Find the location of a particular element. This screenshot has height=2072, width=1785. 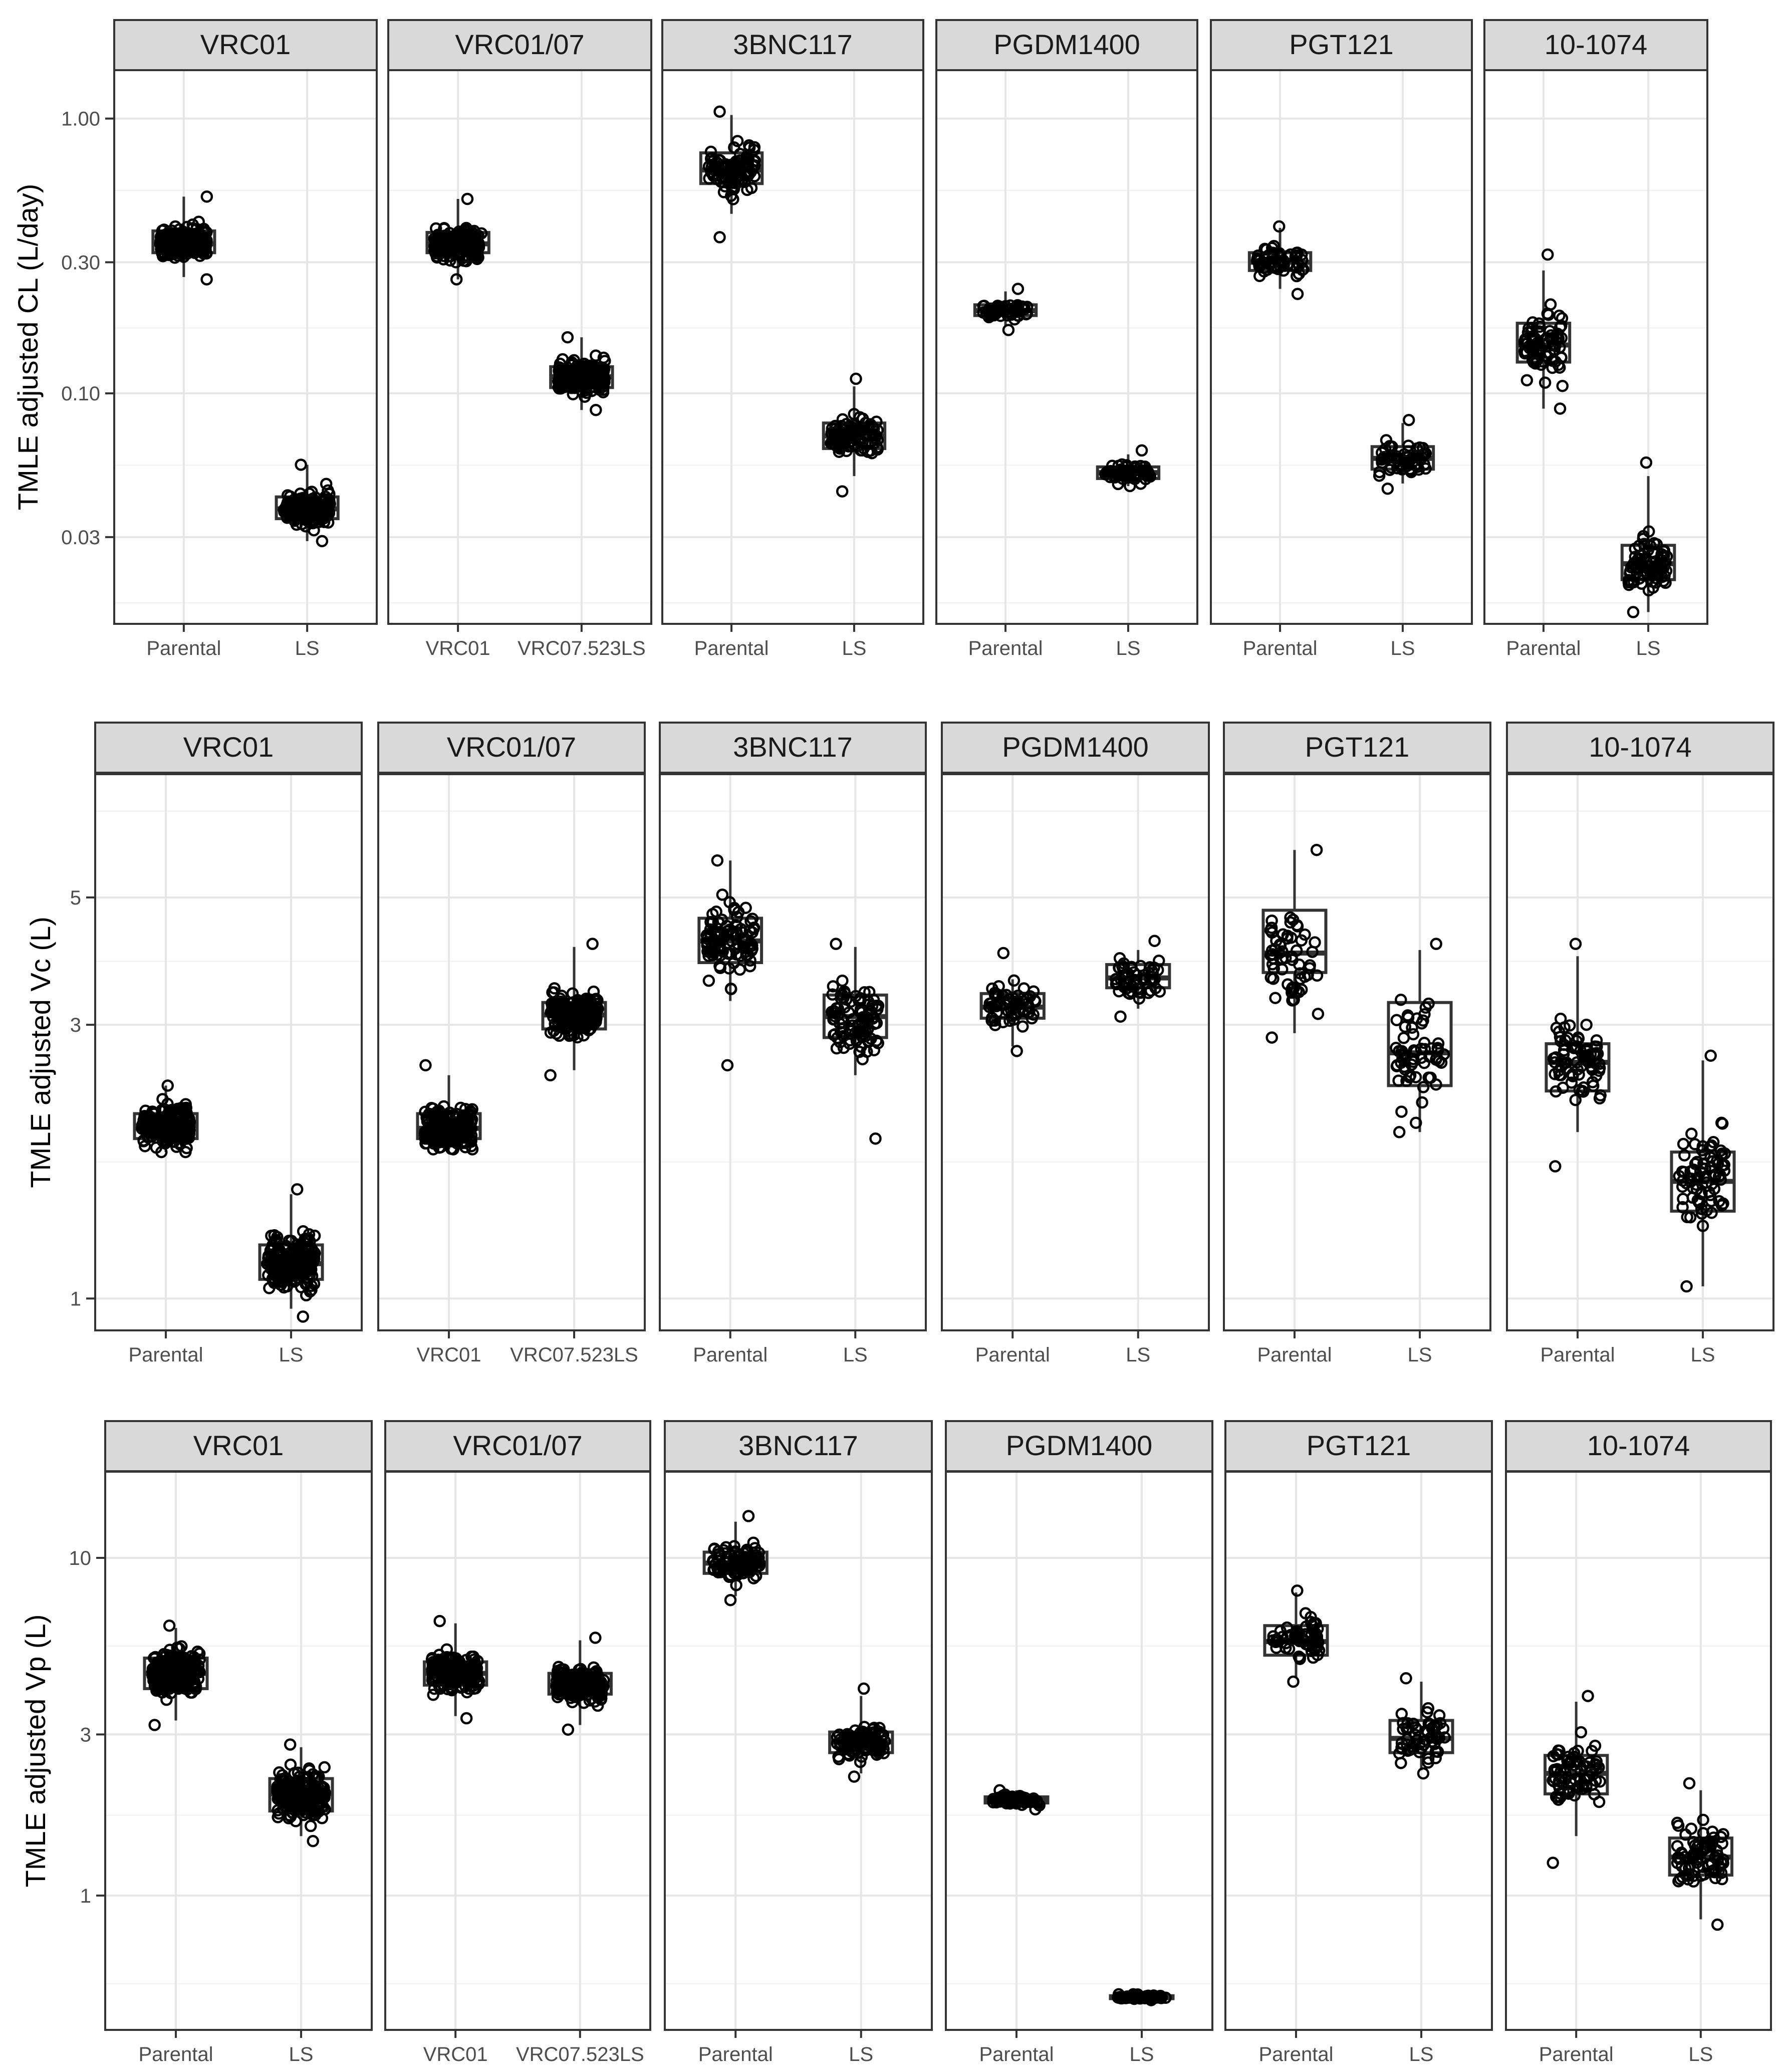

panel-title: PGT121 is located at coordinates (1341, 44).